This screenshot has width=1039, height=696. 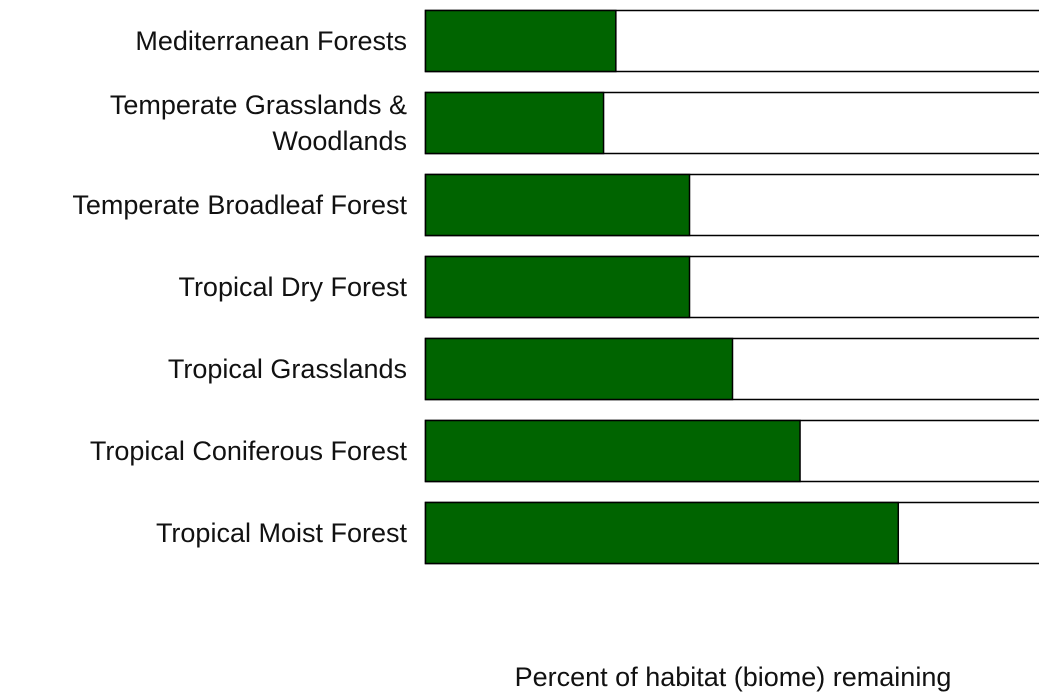 I want to click on x-axis-label: Percent of habitat (biome) remaining, so click(x=733, y=677).